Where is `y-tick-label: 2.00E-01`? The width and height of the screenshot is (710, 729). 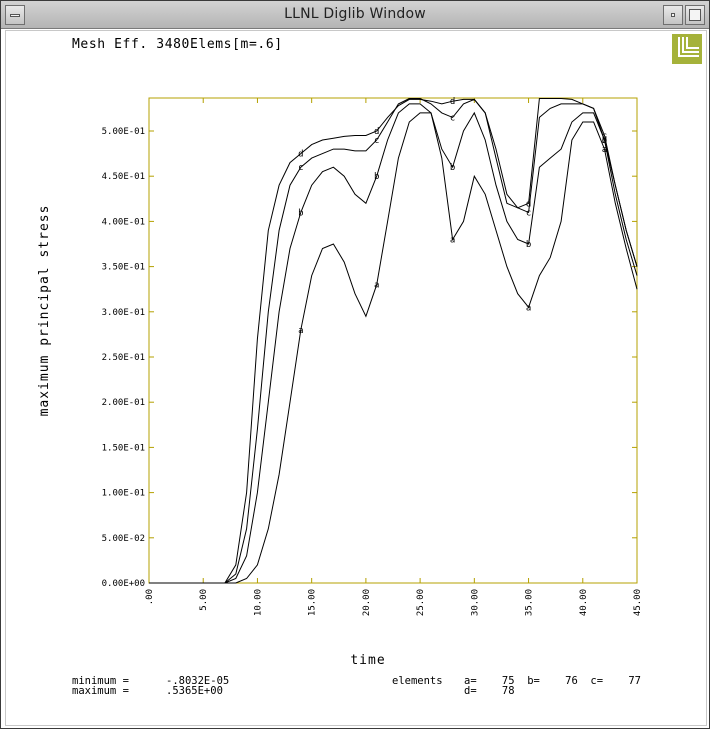
y-tick-label: 2.00E-01 is located at coordinates (123, 403).